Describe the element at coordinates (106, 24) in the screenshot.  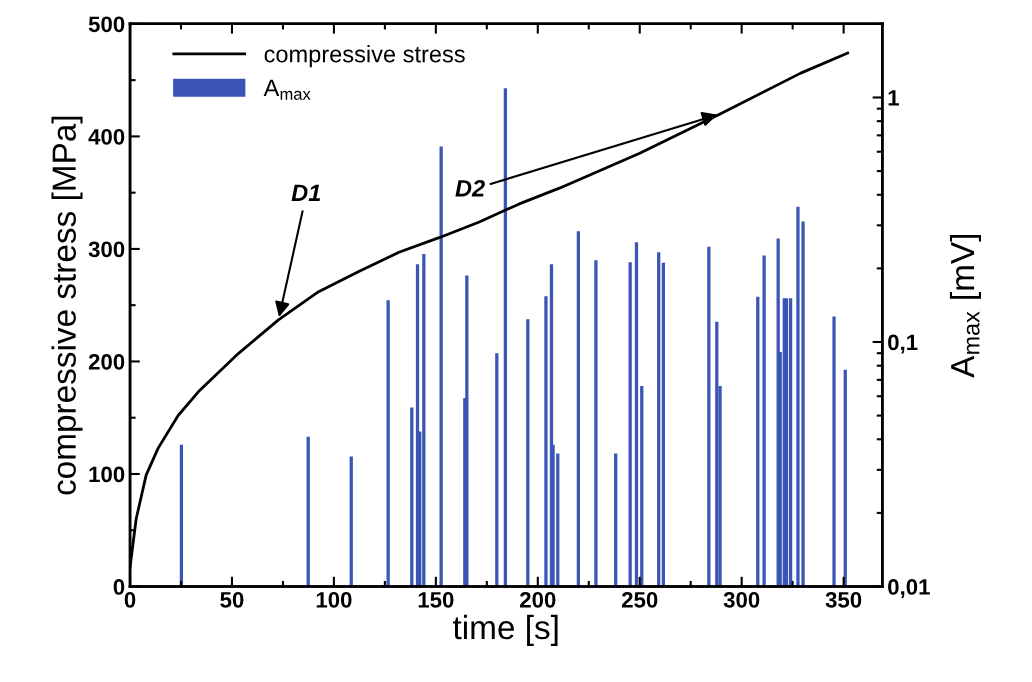
I see `y-tick-label: 500` at that location.